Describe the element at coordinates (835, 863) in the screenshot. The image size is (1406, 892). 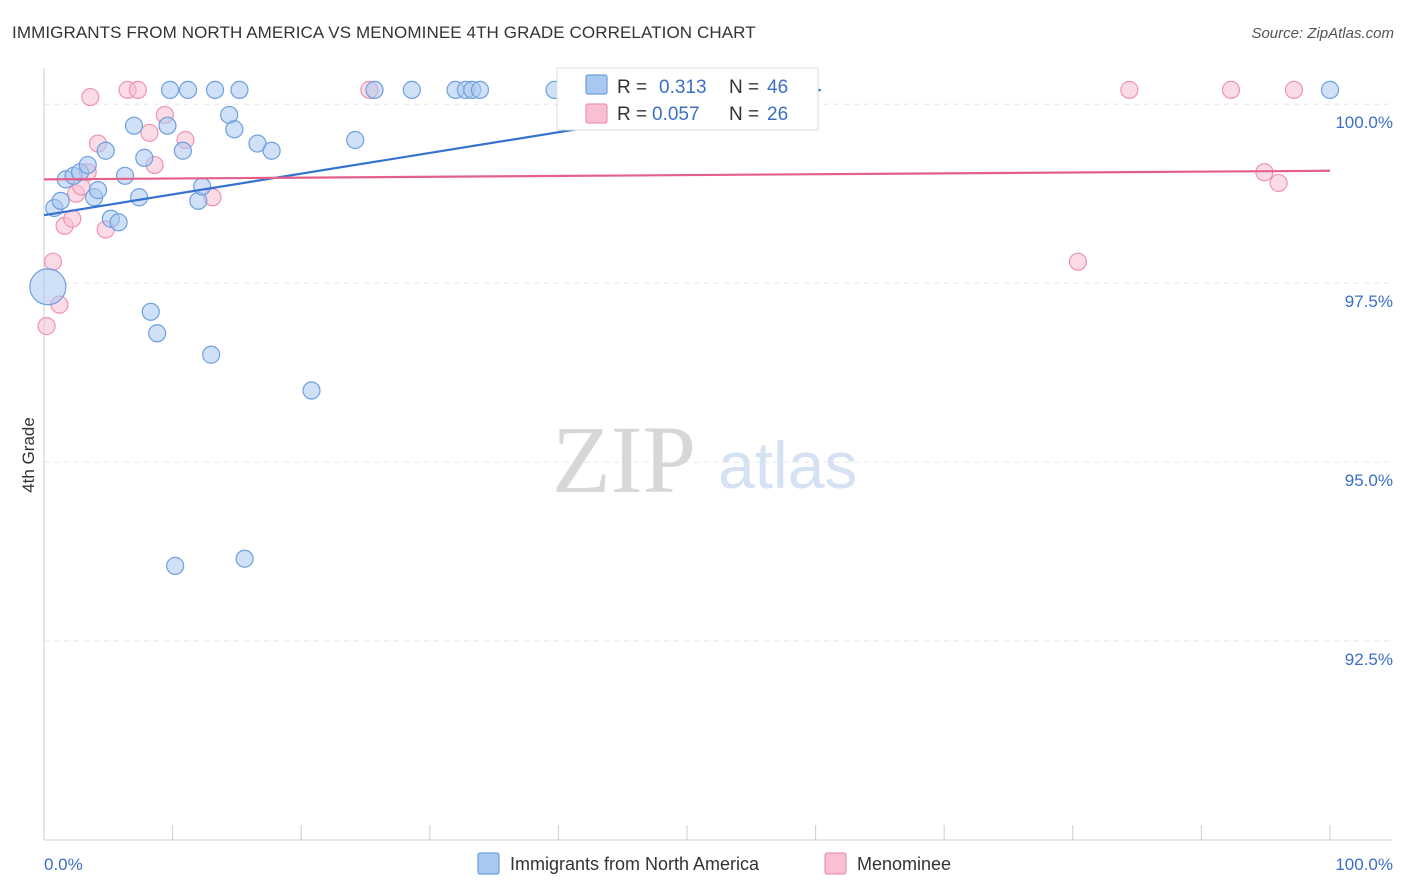
I see `legend-bottom-swatch-pink` at that location.